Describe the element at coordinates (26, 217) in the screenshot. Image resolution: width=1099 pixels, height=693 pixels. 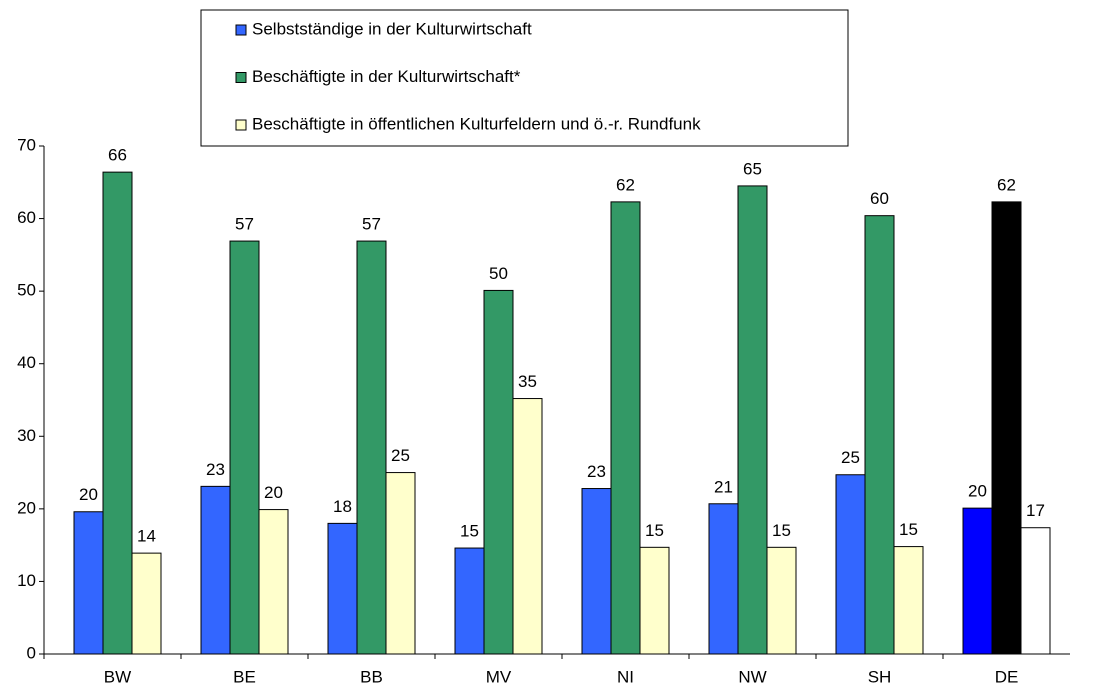
I see `y-tick-label: 60` at that location.